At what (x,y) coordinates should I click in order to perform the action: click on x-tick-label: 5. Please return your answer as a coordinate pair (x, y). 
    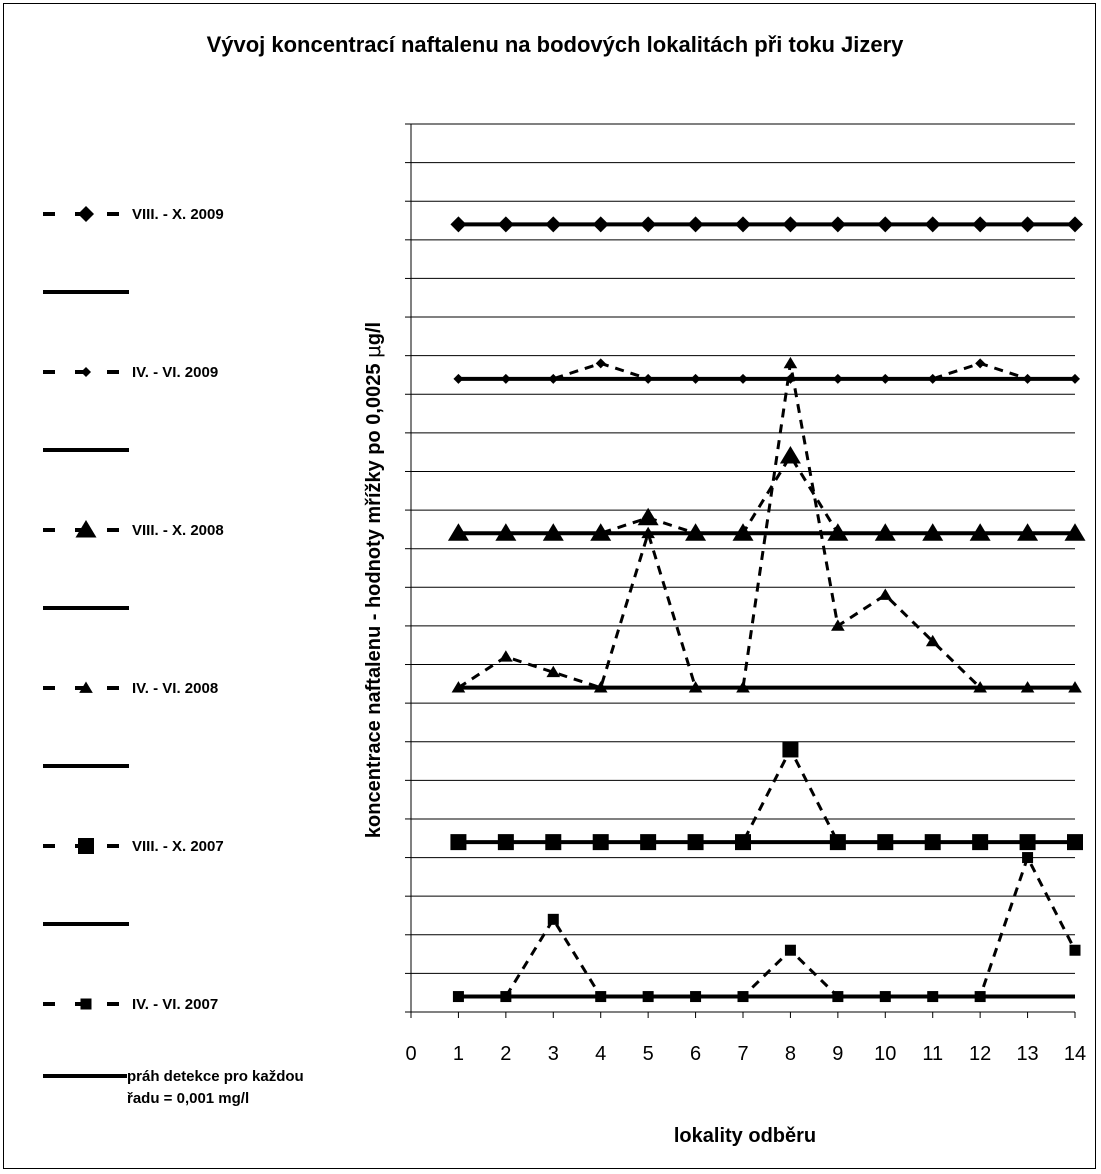
    Looking at the image, I should click on (648, 1054).